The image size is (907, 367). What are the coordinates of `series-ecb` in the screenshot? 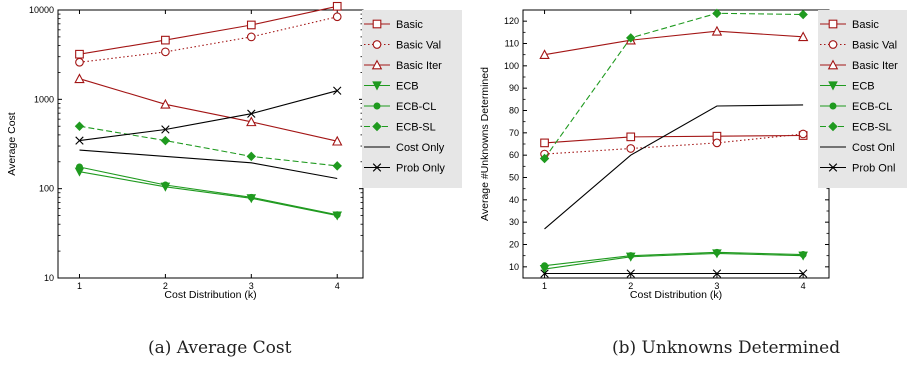 It's located at (208, 194).